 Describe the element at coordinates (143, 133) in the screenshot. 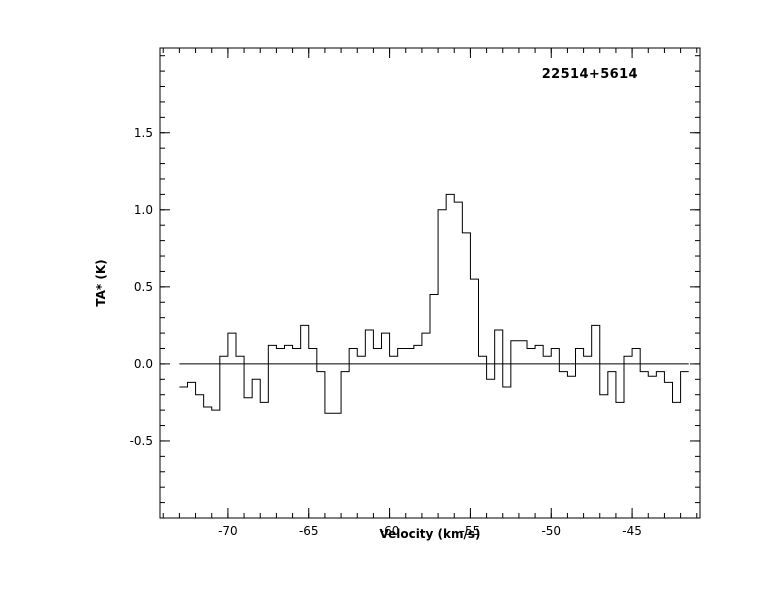

I see `y-tick-label: 1.5` at that location.